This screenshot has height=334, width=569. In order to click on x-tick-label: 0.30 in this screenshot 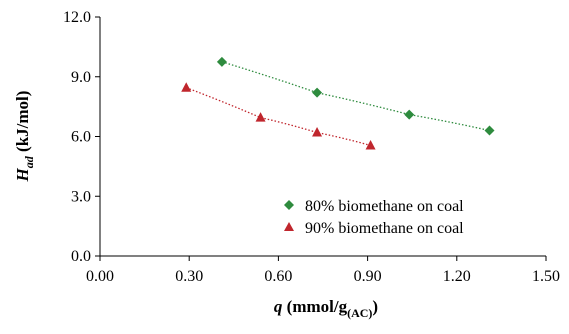, I will do `click(189, 276)`.